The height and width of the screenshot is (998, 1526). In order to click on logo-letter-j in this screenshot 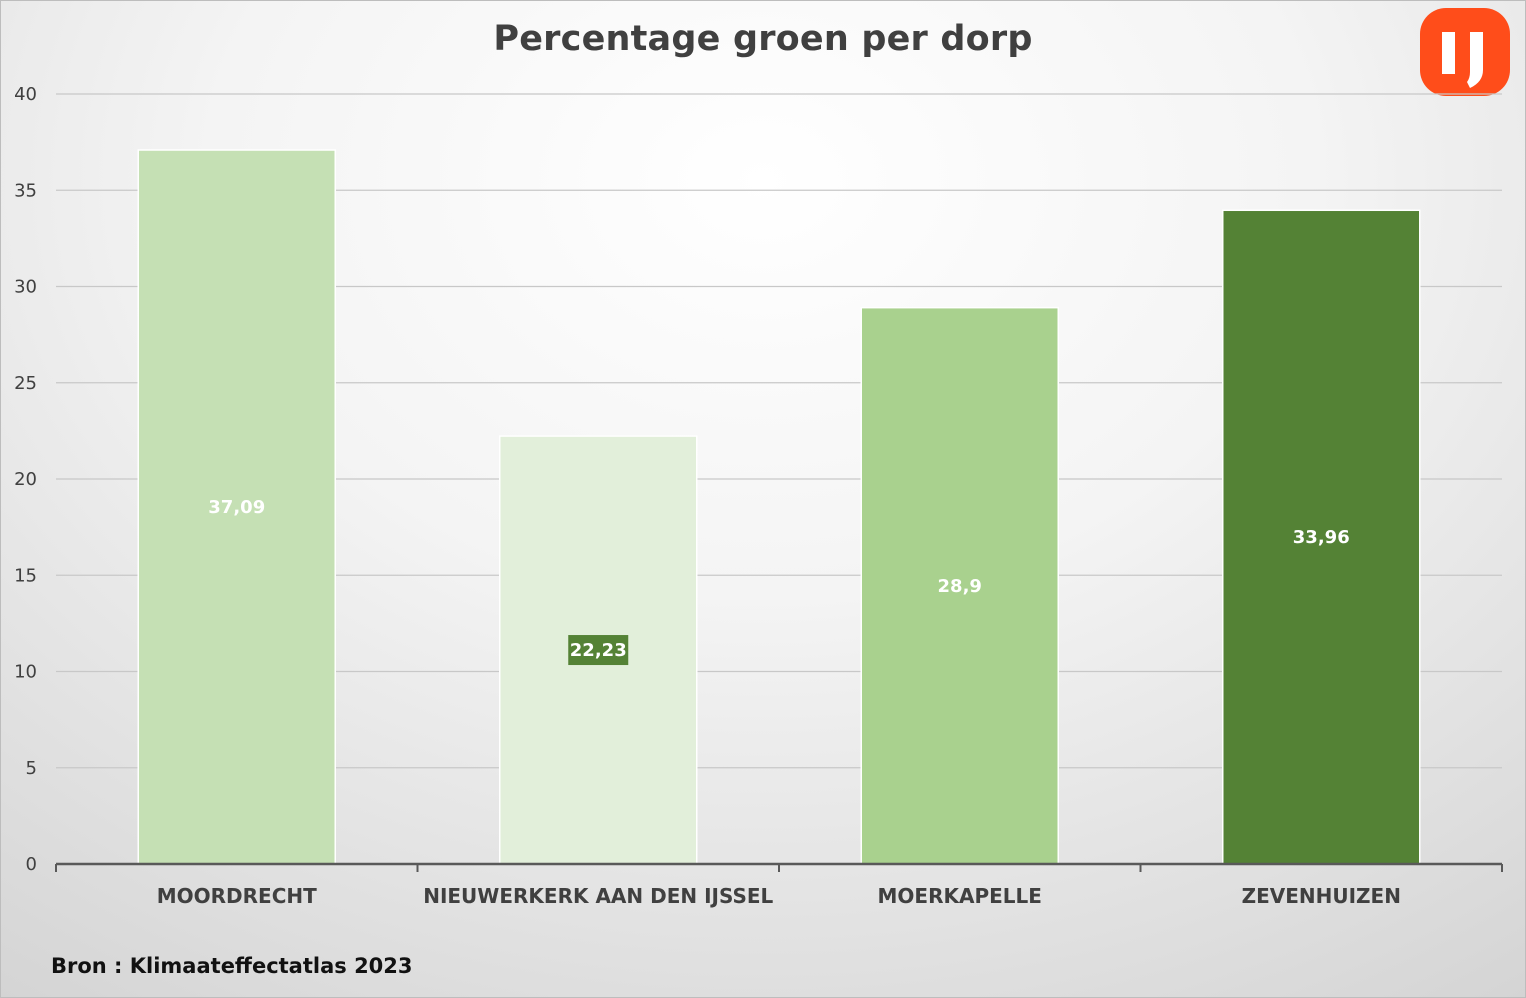, I will do `click(1475, 60)`.